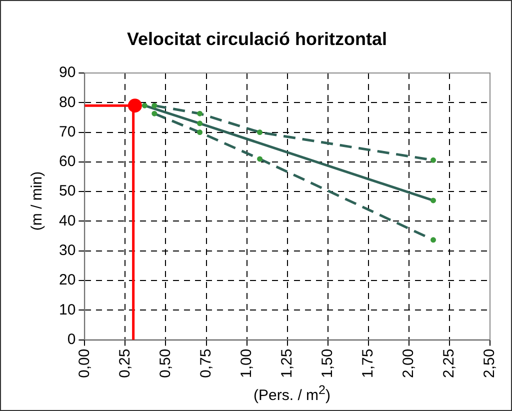  What do you see at coordinates (67, 309) in the screenshot?
I see `y-tick-label: 10` at bounding box center [67, 309].